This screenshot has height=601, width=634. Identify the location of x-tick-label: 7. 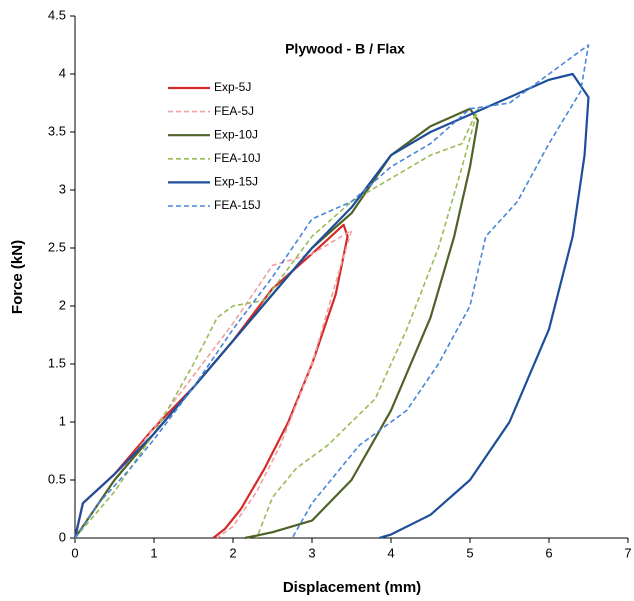
(627, 552).